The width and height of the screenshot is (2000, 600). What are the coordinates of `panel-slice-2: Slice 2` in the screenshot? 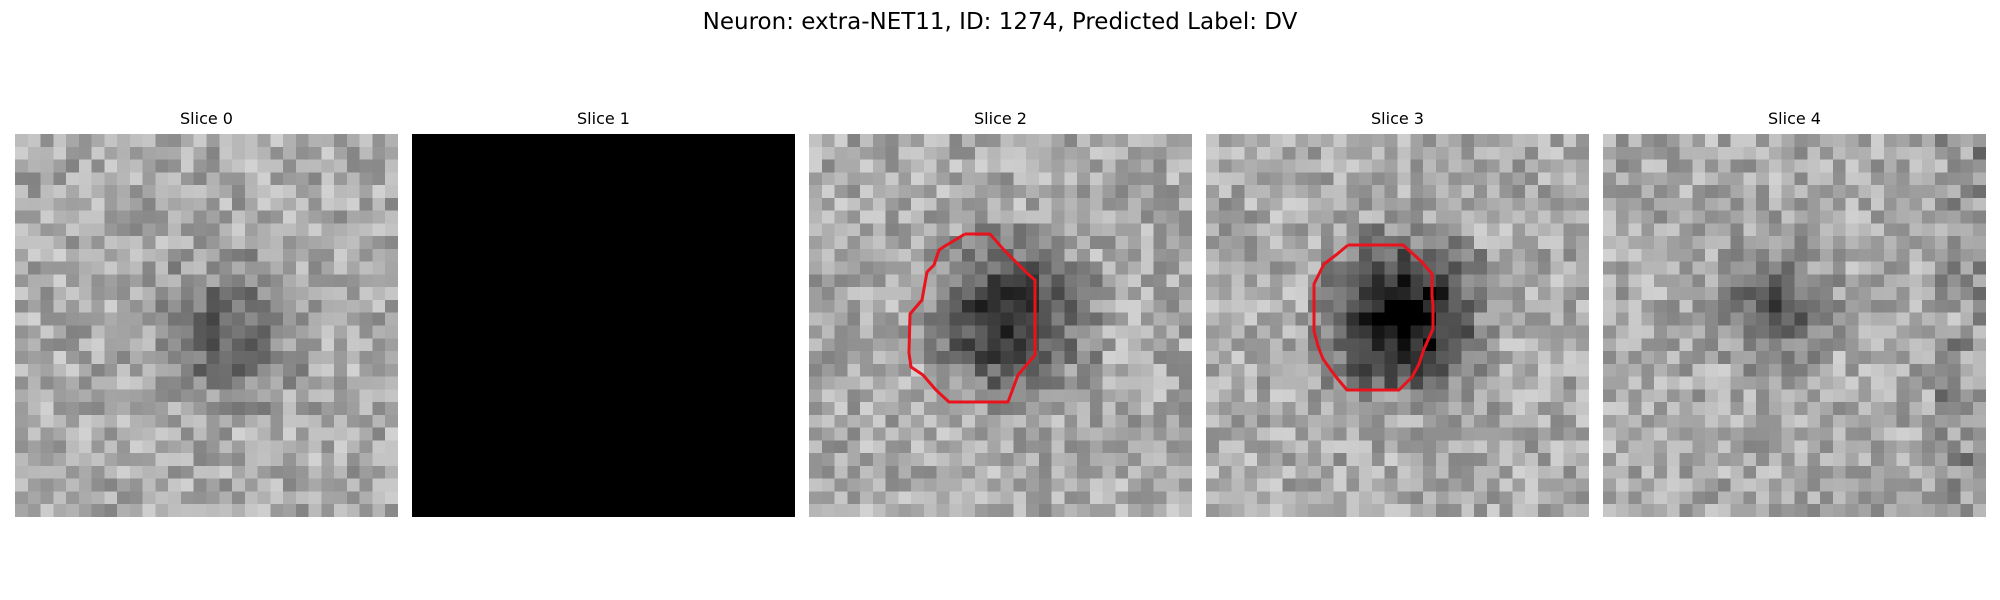 It's located at (1000, 312).